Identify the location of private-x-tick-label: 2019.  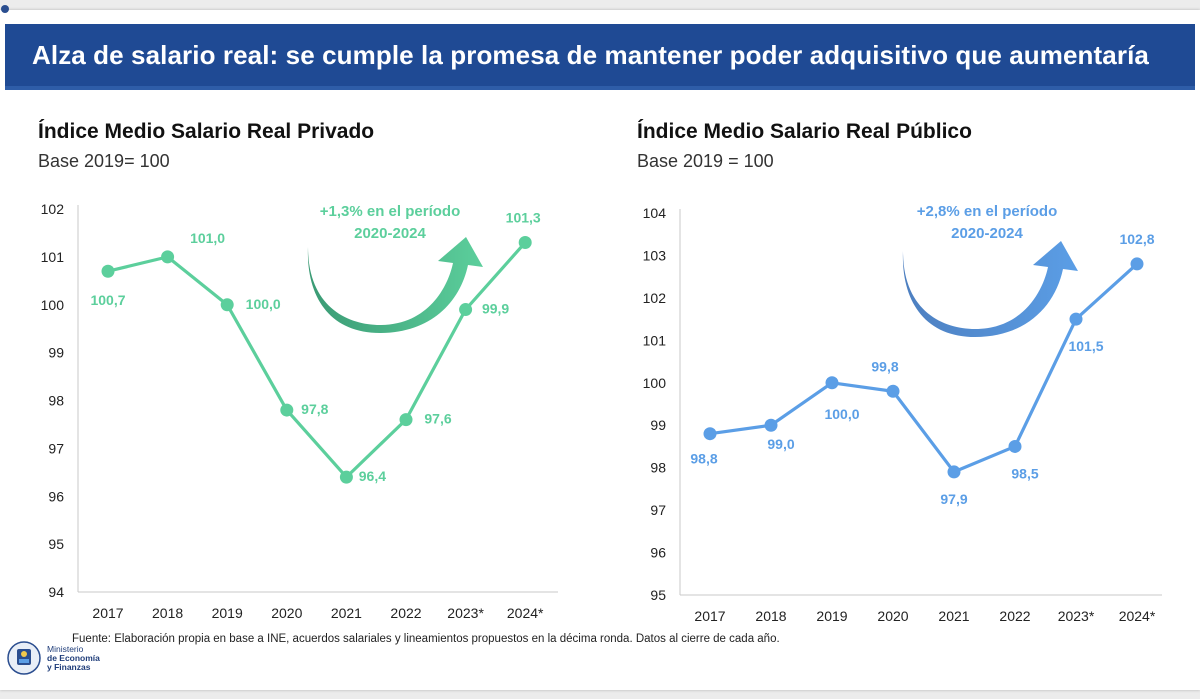
(227, 613).